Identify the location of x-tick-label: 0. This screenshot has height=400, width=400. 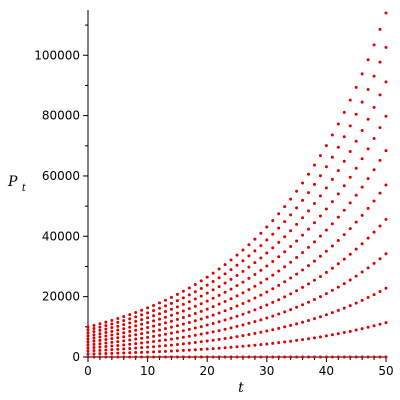
(88, 371).